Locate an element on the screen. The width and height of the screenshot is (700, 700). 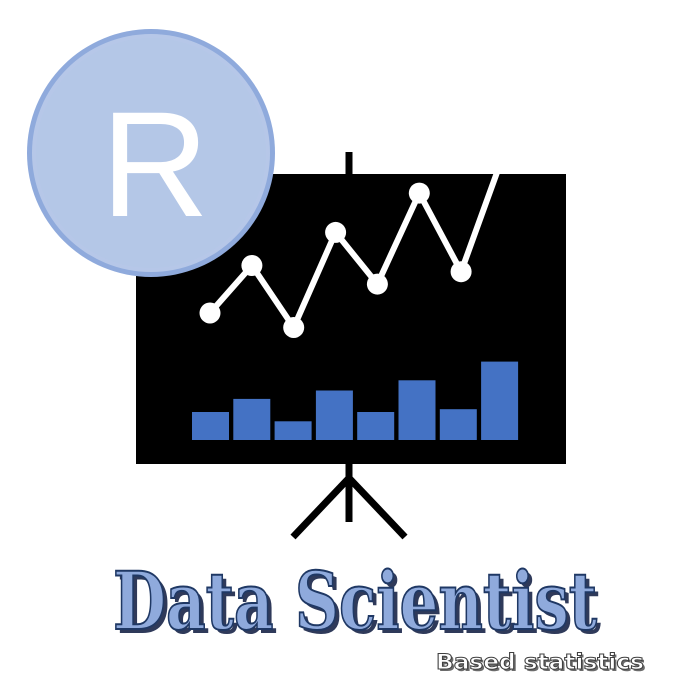
badge-disc is located at coordinates (151, 153).